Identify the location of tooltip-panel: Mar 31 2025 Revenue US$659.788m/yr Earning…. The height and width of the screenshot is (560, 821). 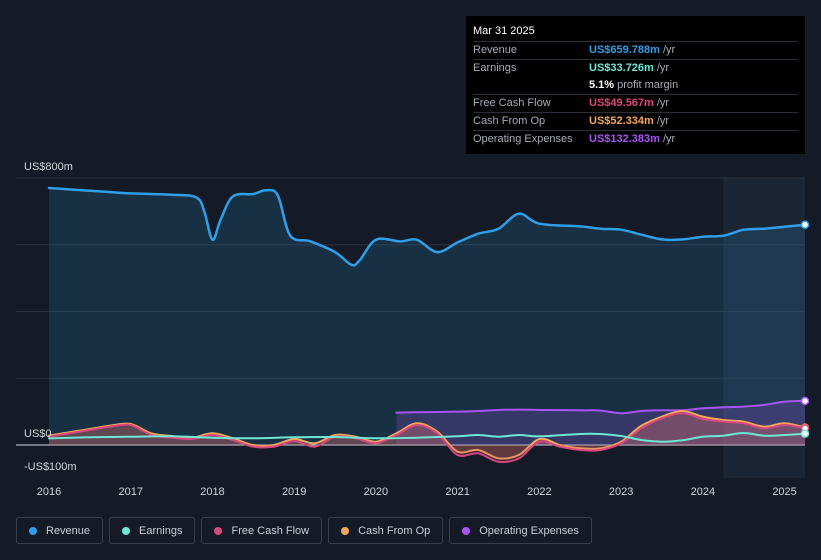
(635, 85).